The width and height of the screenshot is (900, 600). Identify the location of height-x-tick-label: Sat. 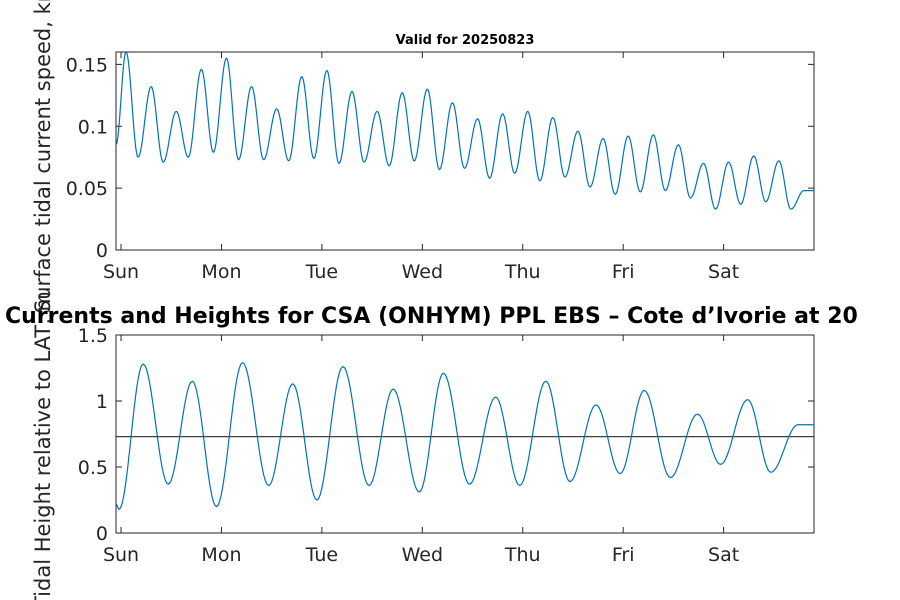
(723, 555).